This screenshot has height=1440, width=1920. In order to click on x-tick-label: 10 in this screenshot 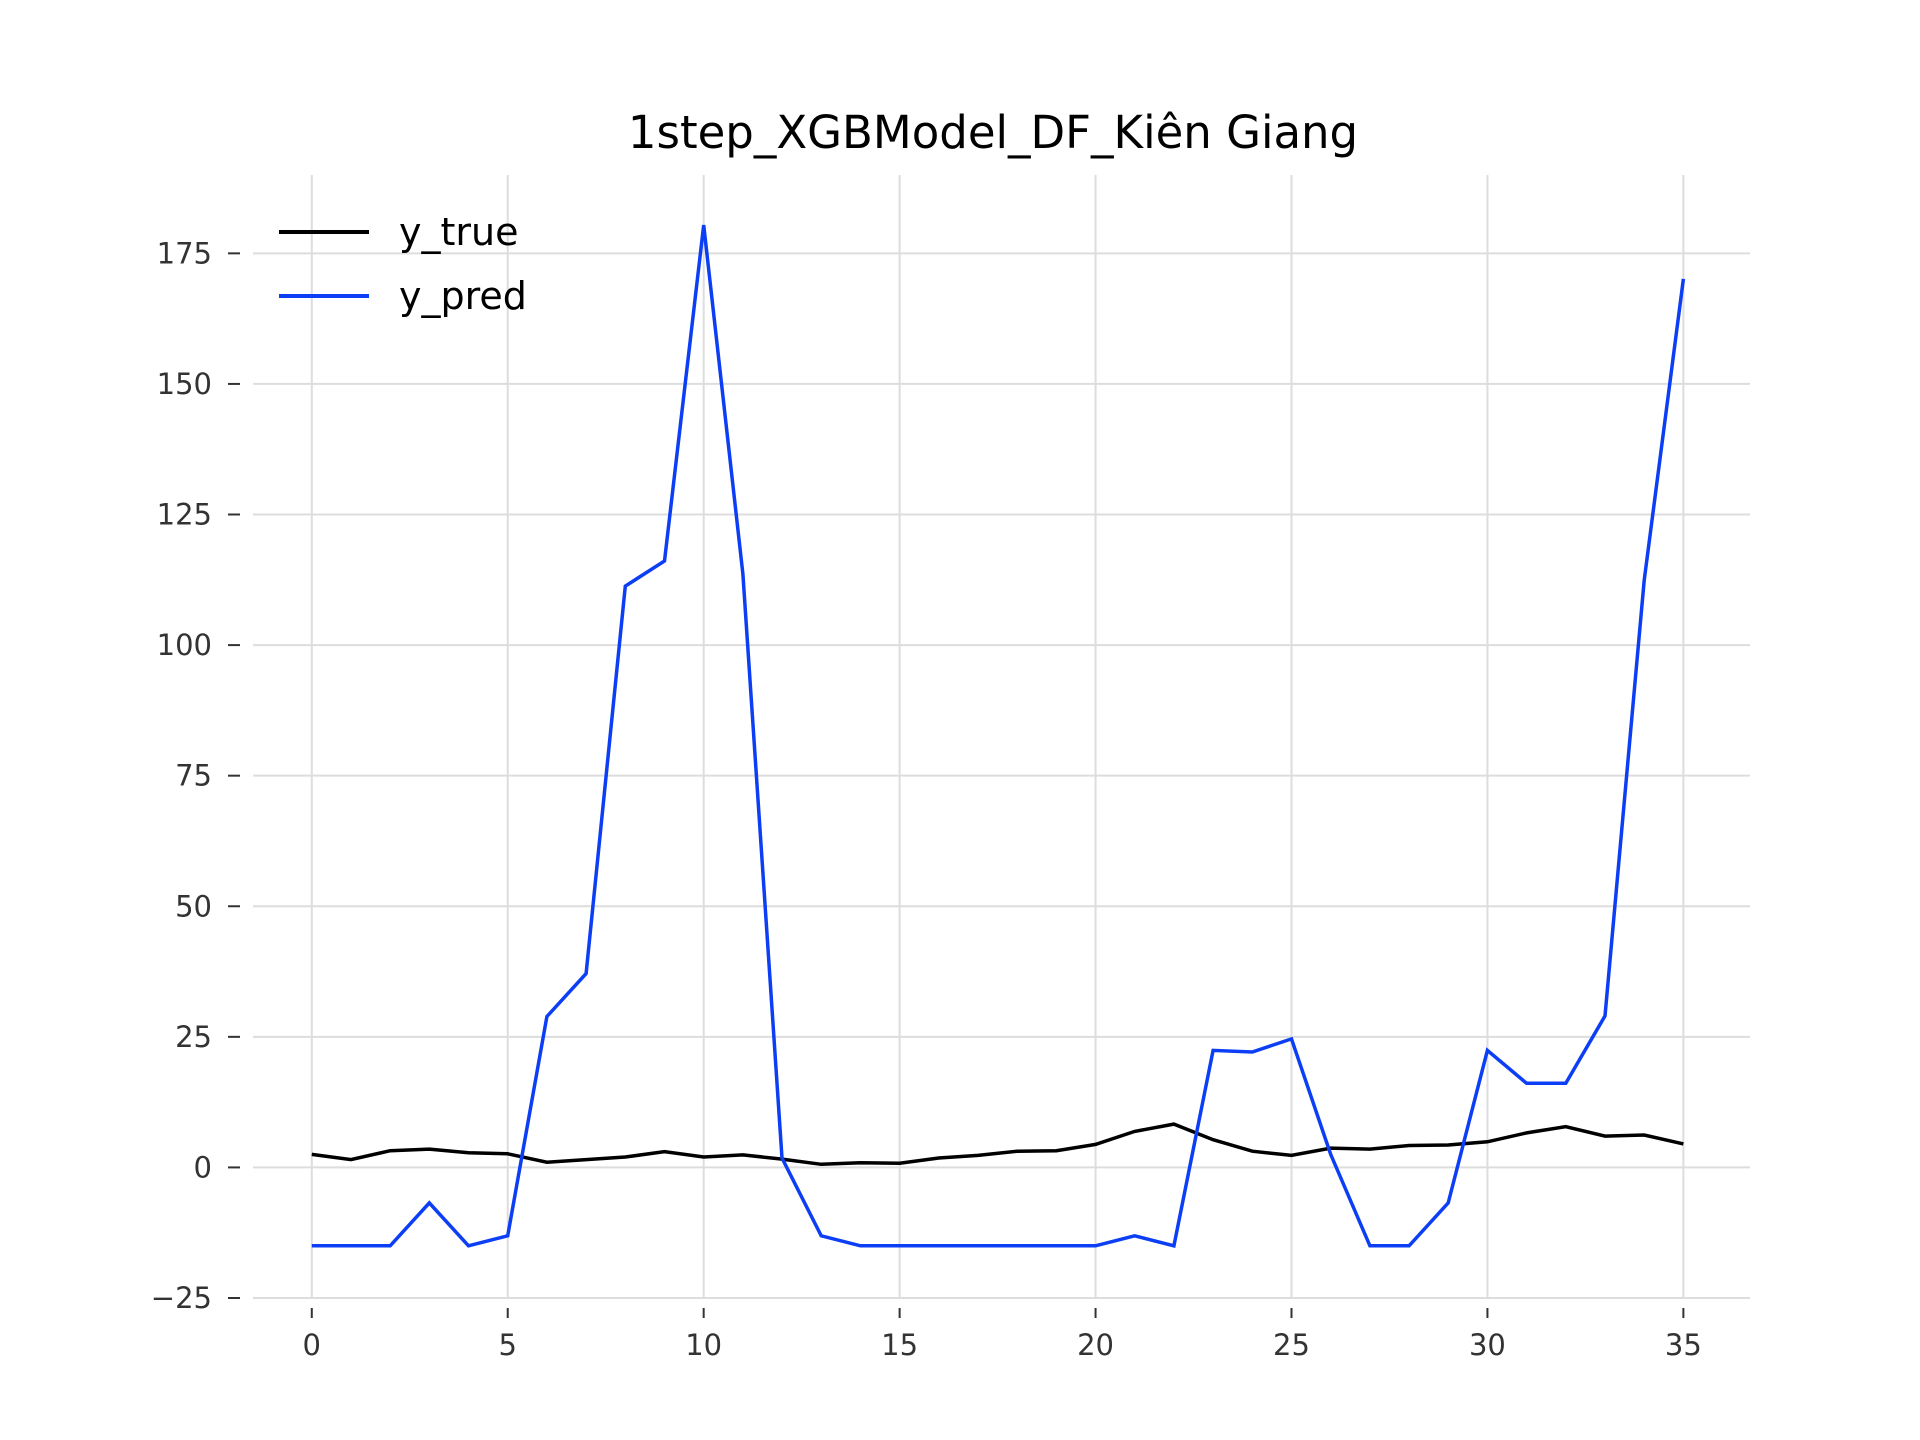, I will do `click(703, 1345)`.